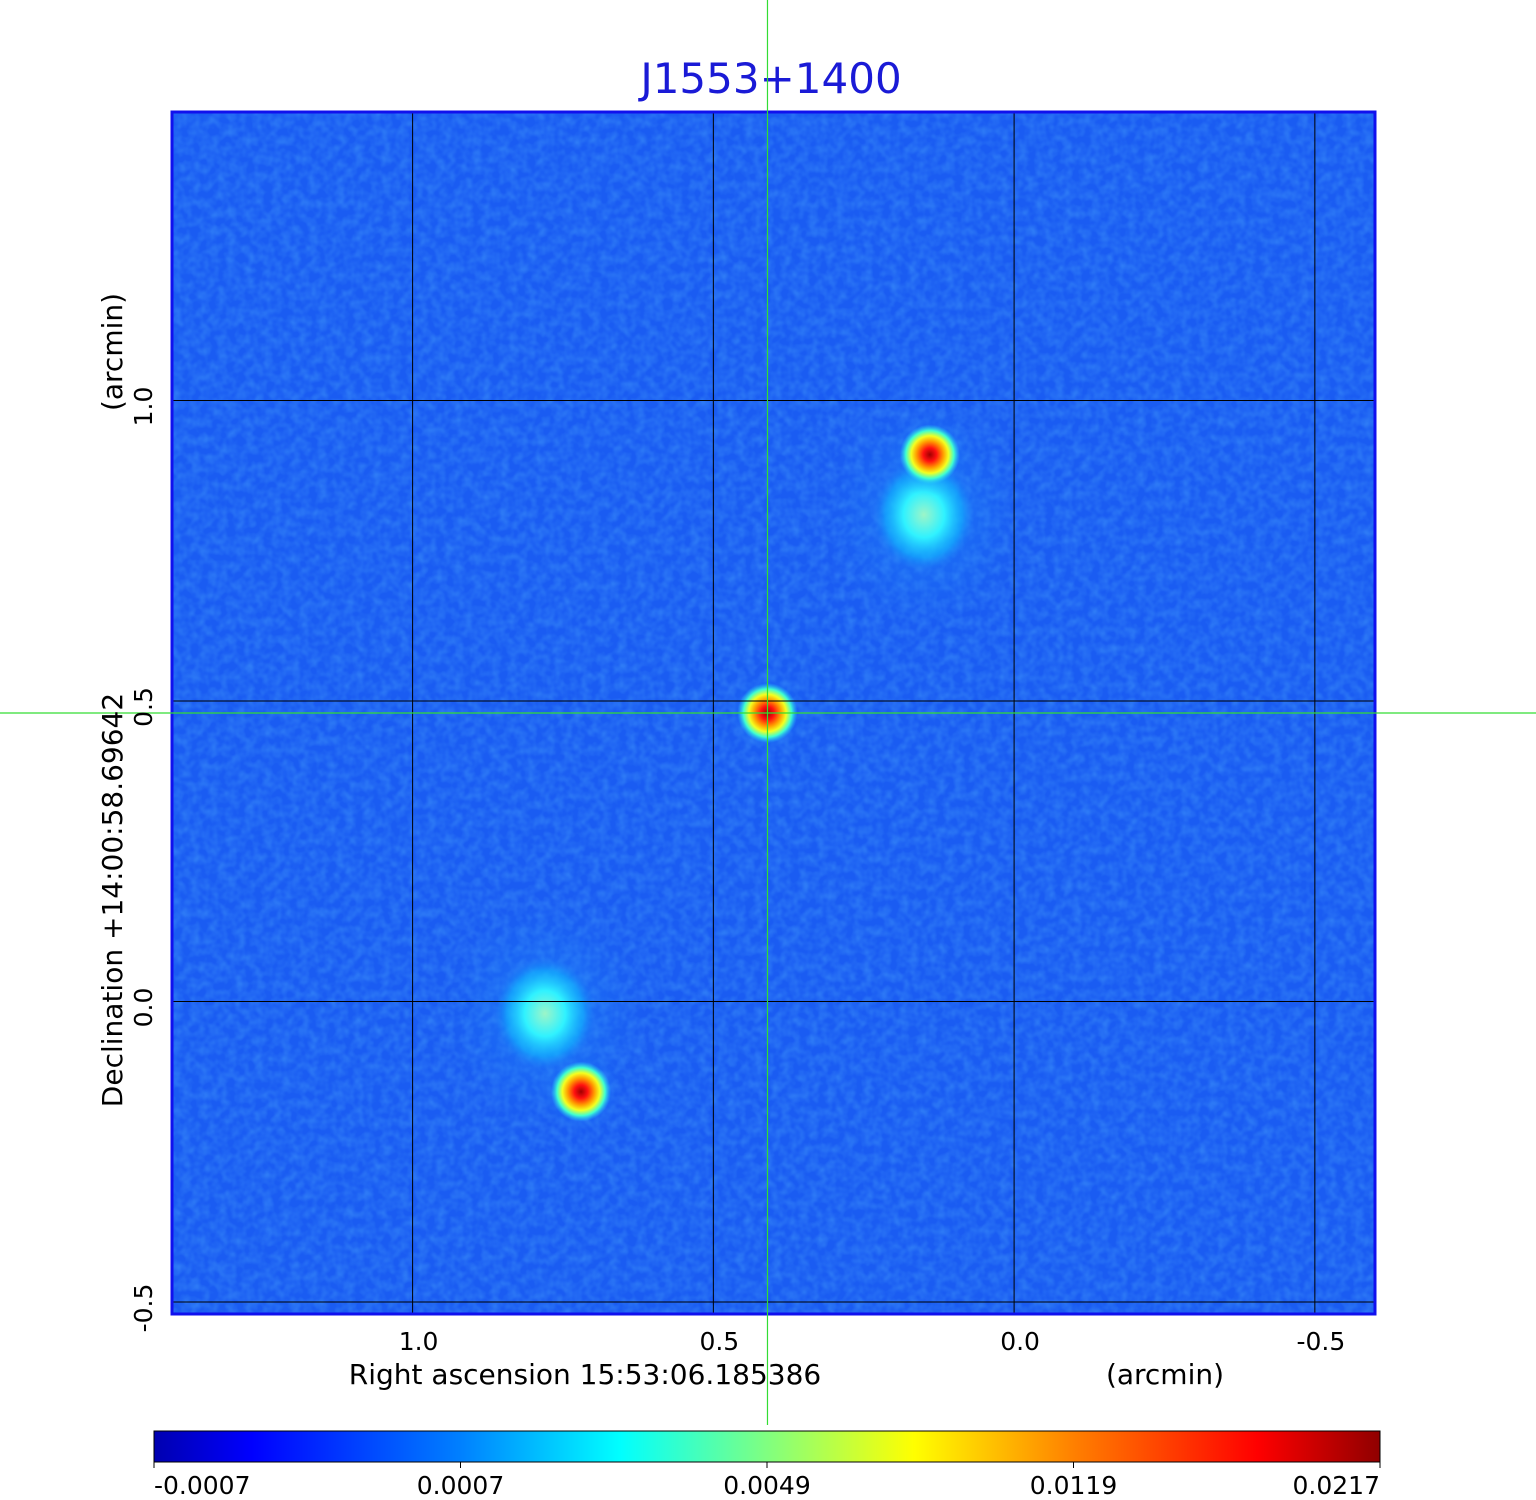 This screenshot has height=1500, width=1536. I want to click on y-tick-label: 0.5, so click(143, 707).